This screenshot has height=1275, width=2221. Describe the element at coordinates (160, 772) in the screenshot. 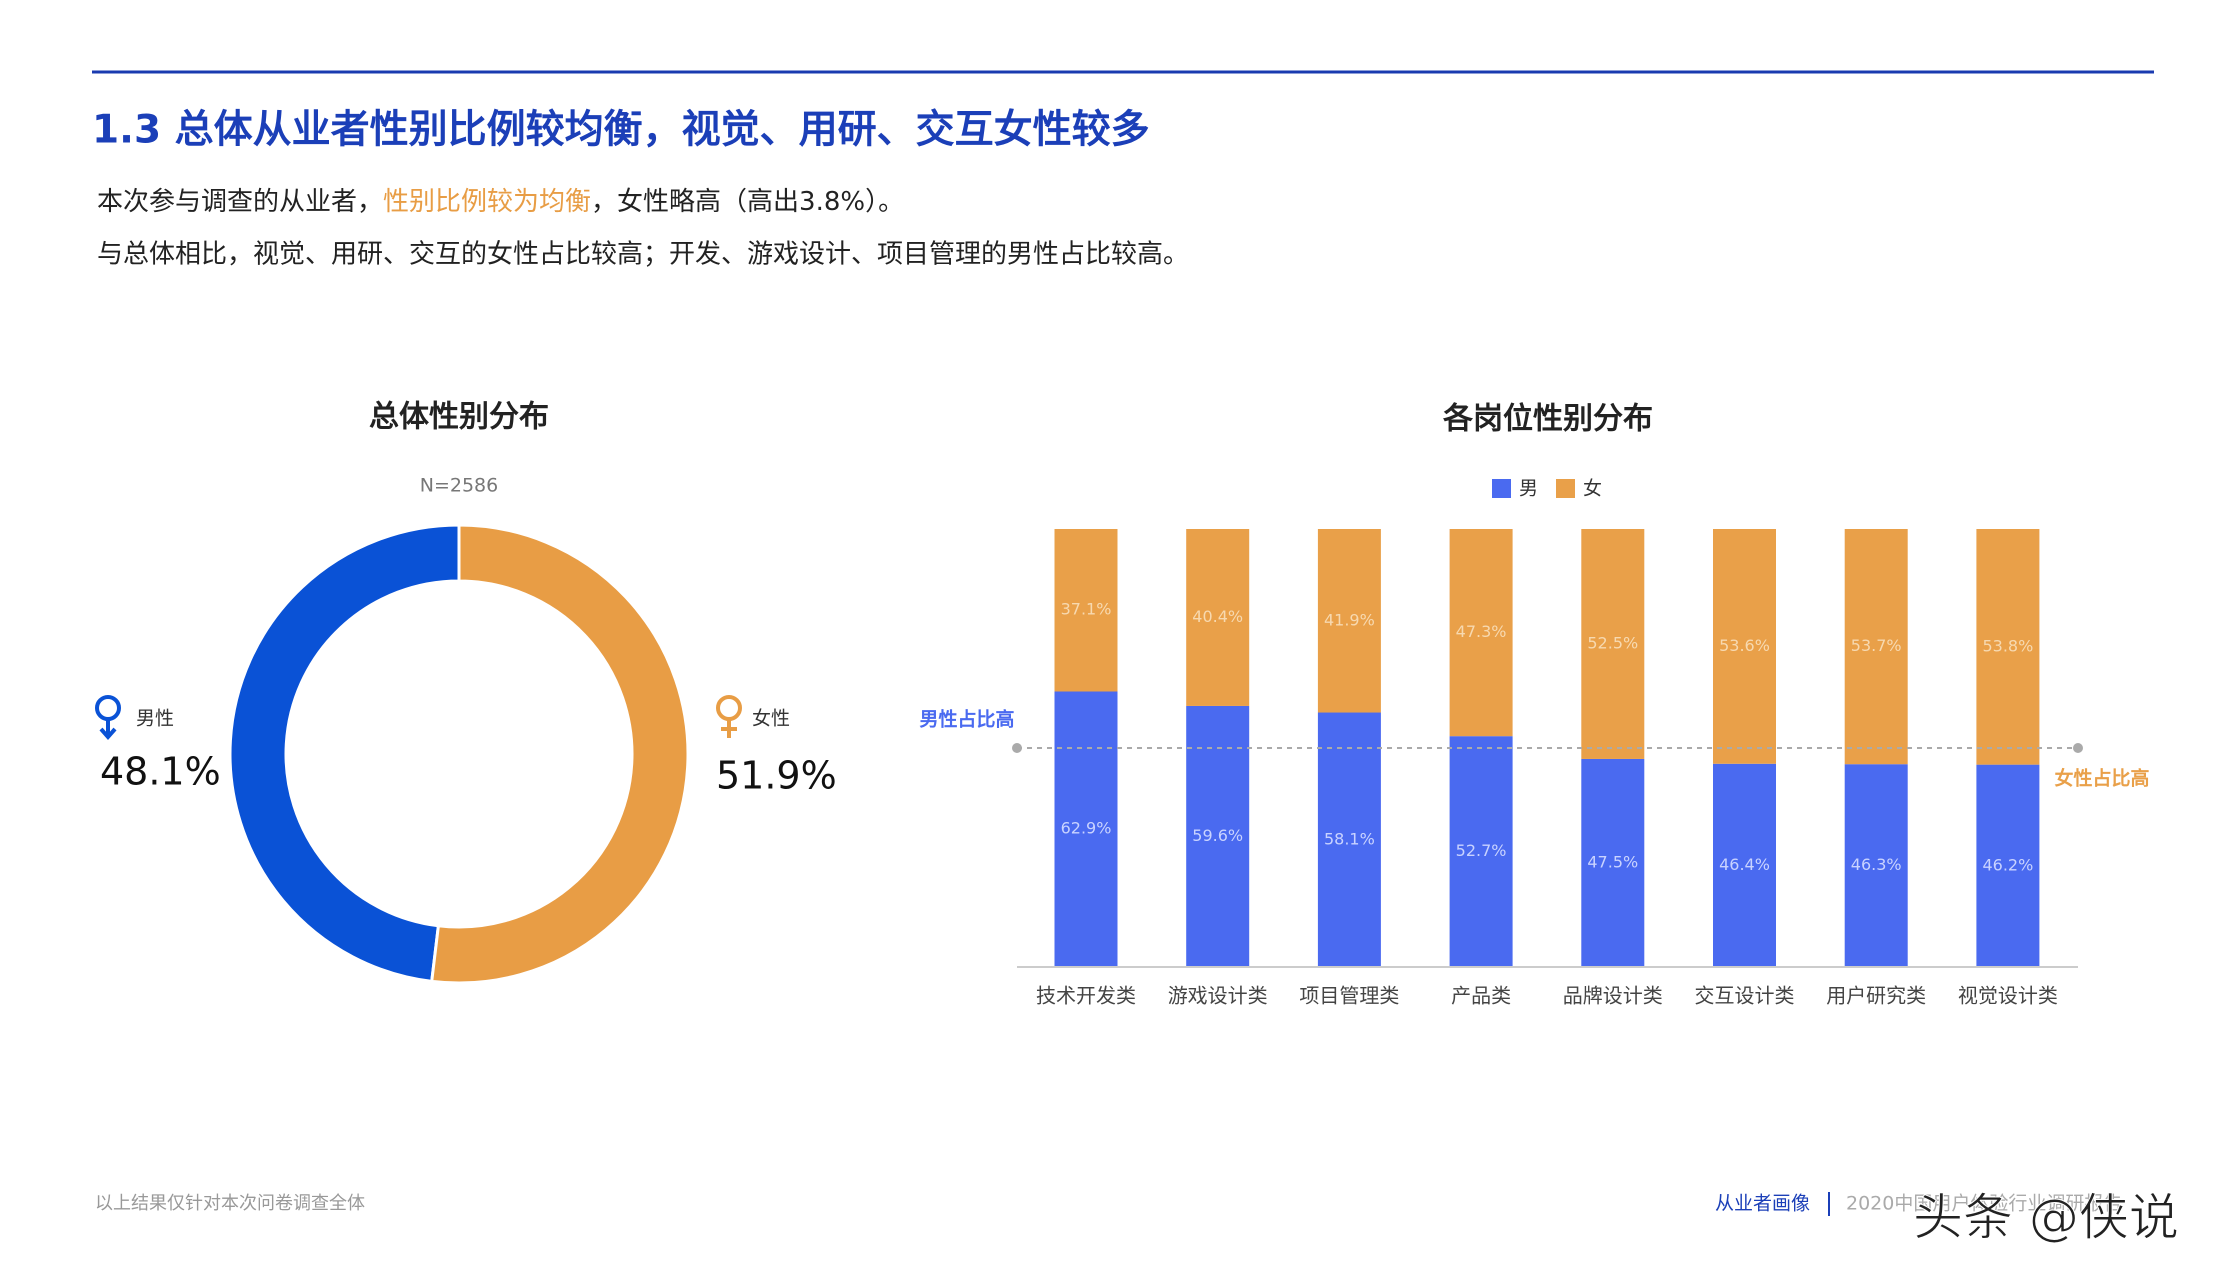

I see `pie-value-label: 48.1%` at that location.